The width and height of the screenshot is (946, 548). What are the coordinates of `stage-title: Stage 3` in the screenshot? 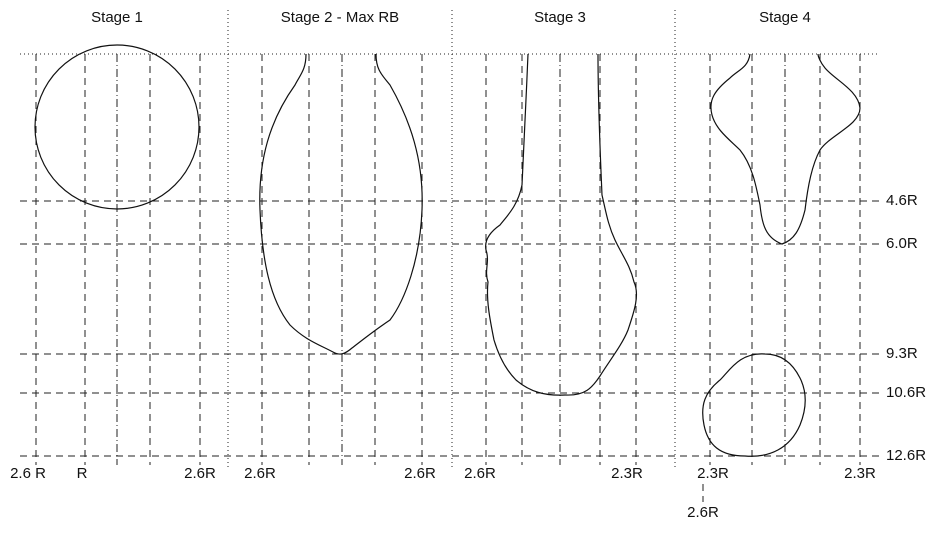 It's located at (560, 17).